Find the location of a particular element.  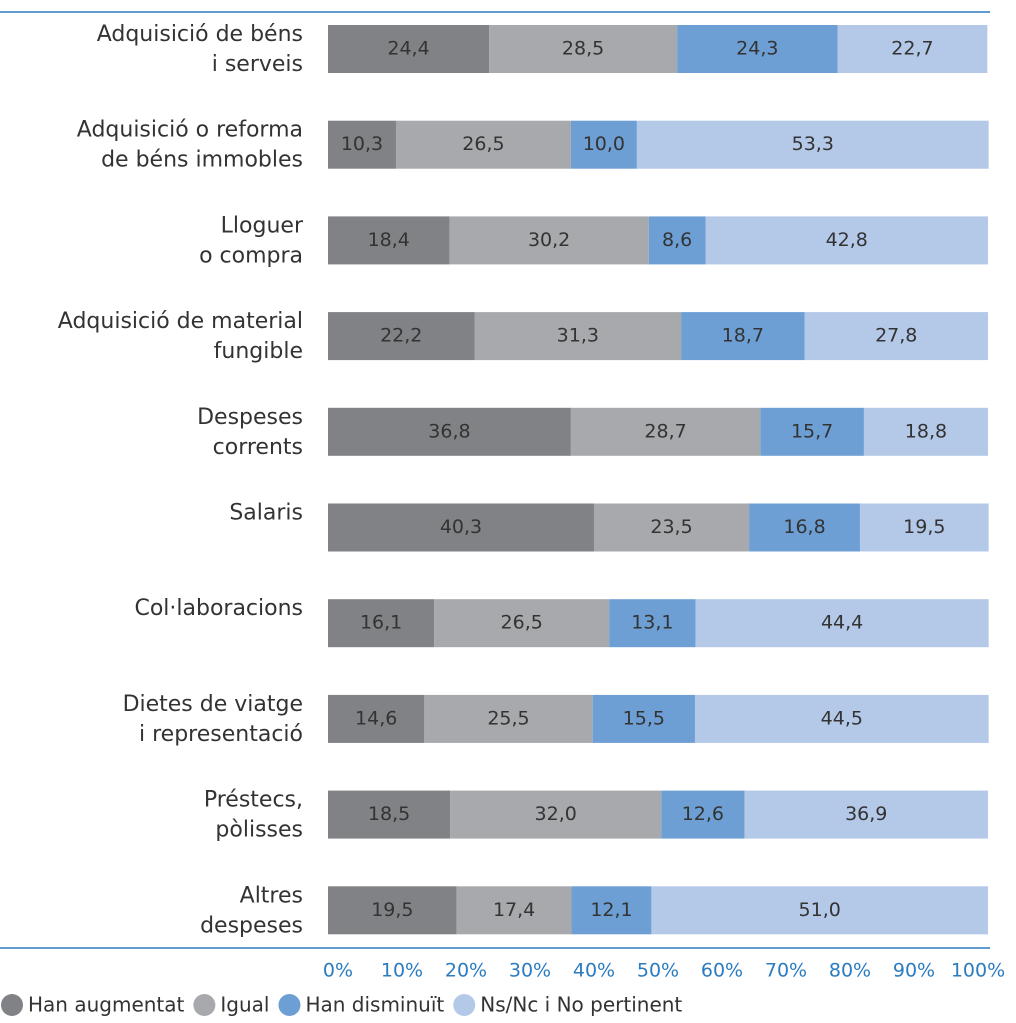

value-label: 15,7 is located at coordinates (812, 431).